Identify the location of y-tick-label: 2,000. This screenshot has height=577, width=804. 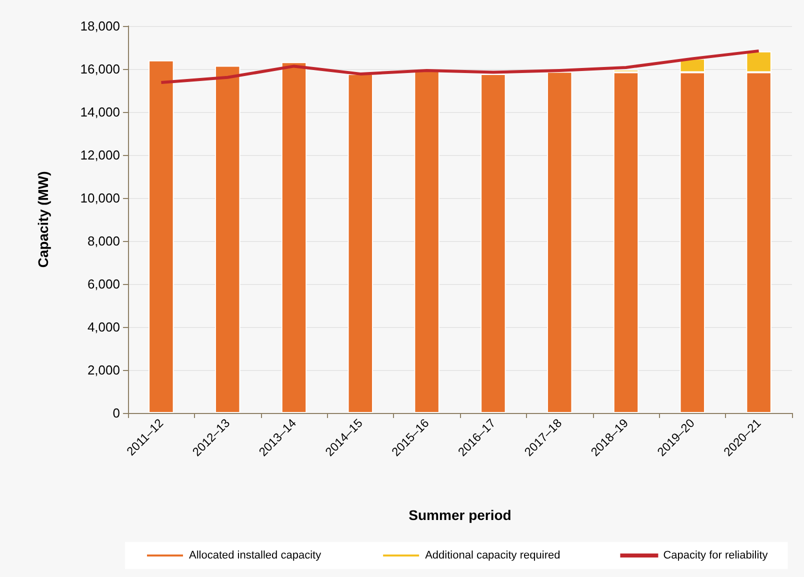
(103, 370).